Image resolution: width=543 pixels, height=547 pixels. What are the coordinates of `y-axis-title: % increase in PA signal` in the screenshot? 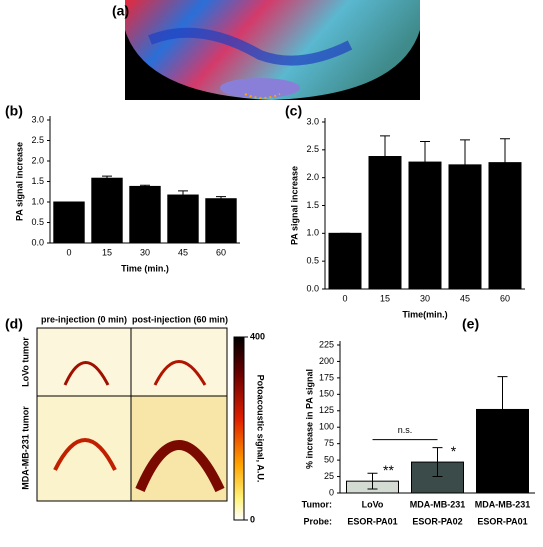 It's located at (309, 419).